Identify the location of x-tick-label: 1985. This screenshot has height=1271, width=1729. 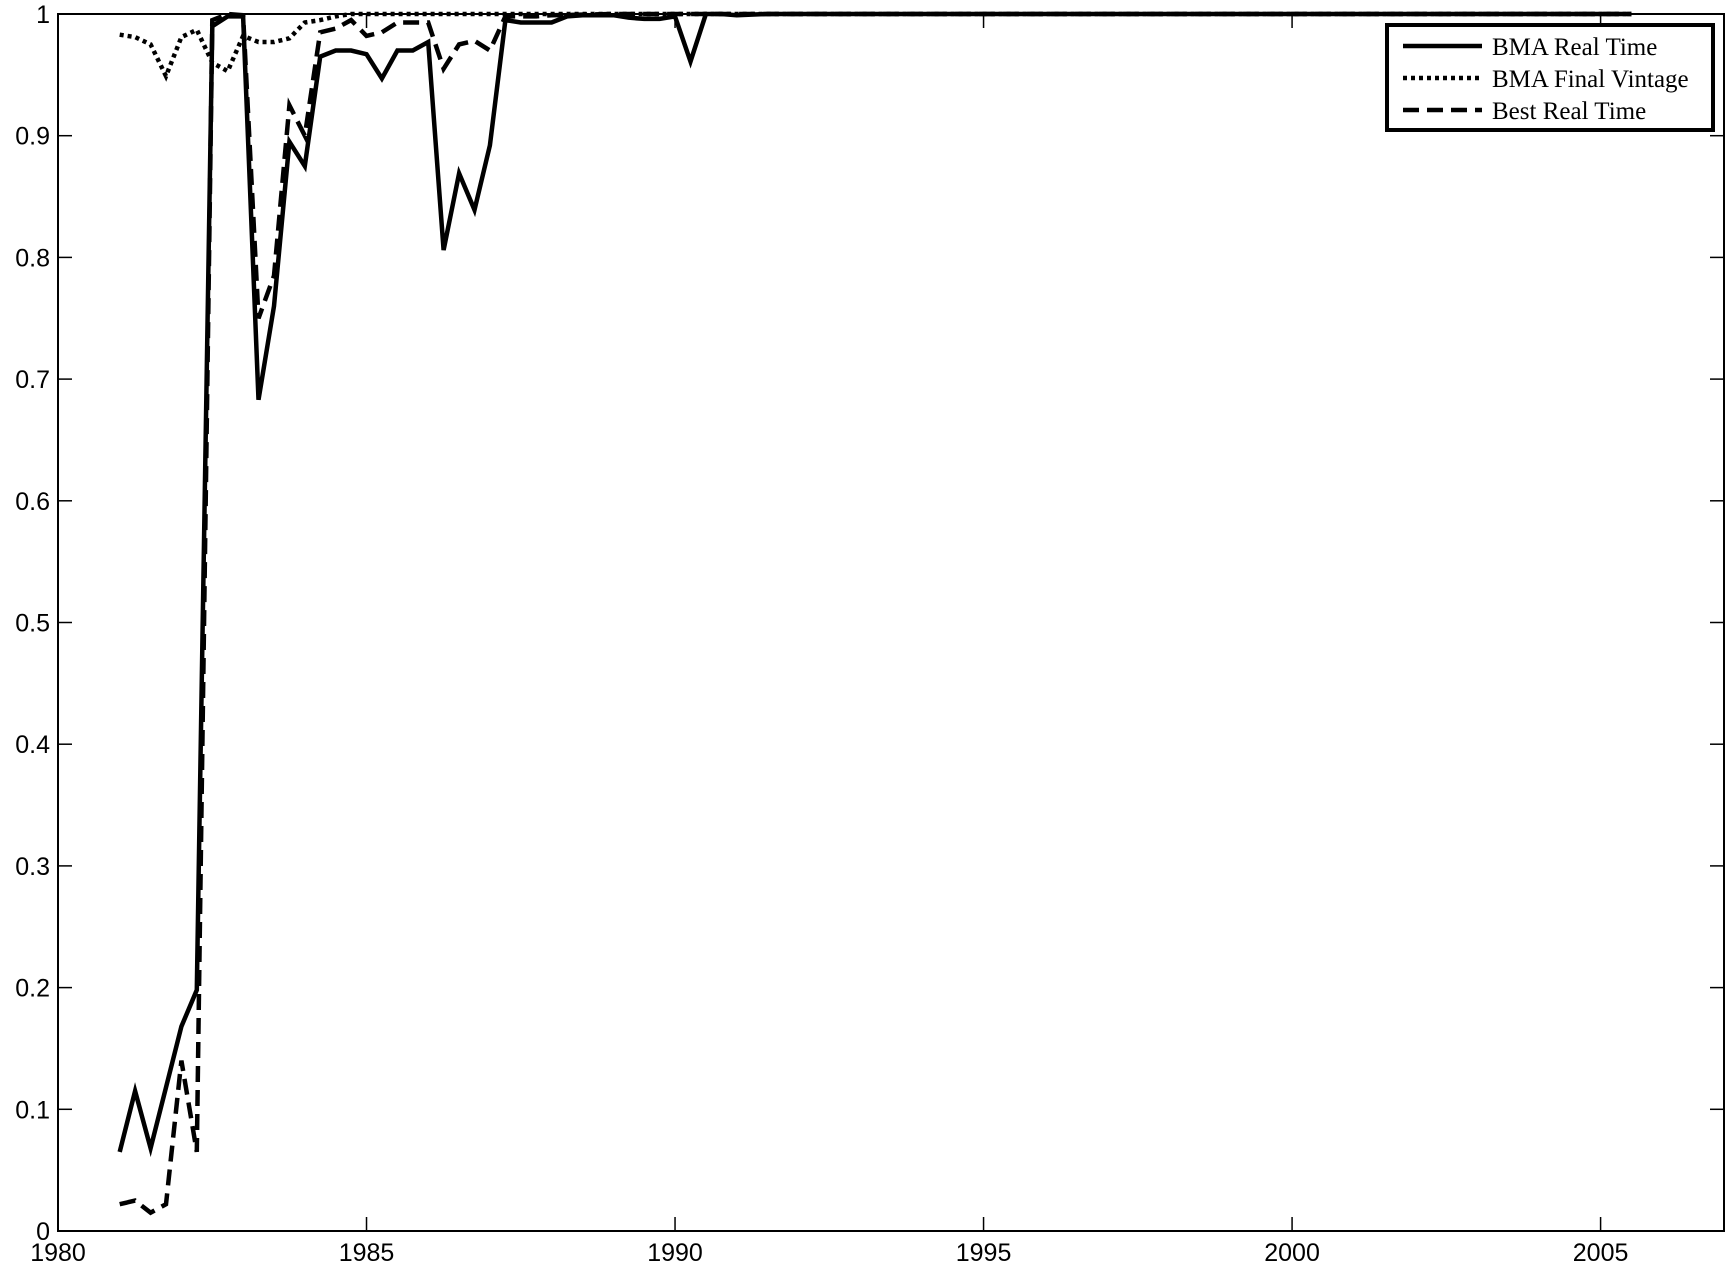
(367, 1253).